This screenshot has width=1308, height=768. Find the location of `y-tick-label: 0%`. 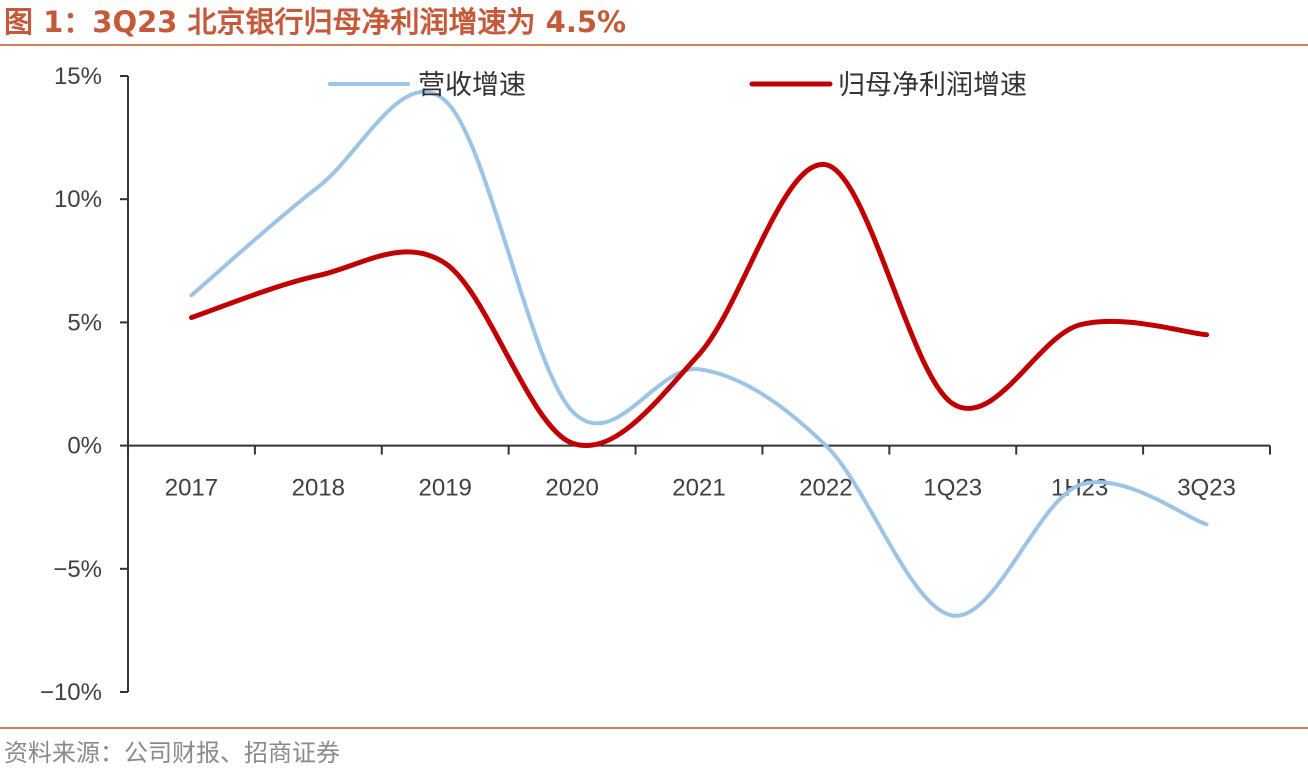

y-tick-label: 0% is located at coordinates (84, 446).